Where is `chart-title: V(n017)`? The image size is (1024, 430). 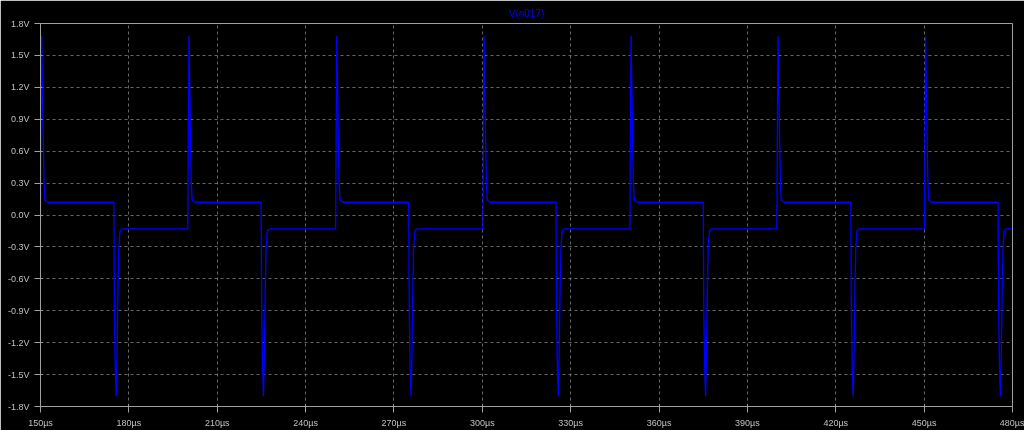
chart-title: V(n017) is located at coordinates (526, 13).